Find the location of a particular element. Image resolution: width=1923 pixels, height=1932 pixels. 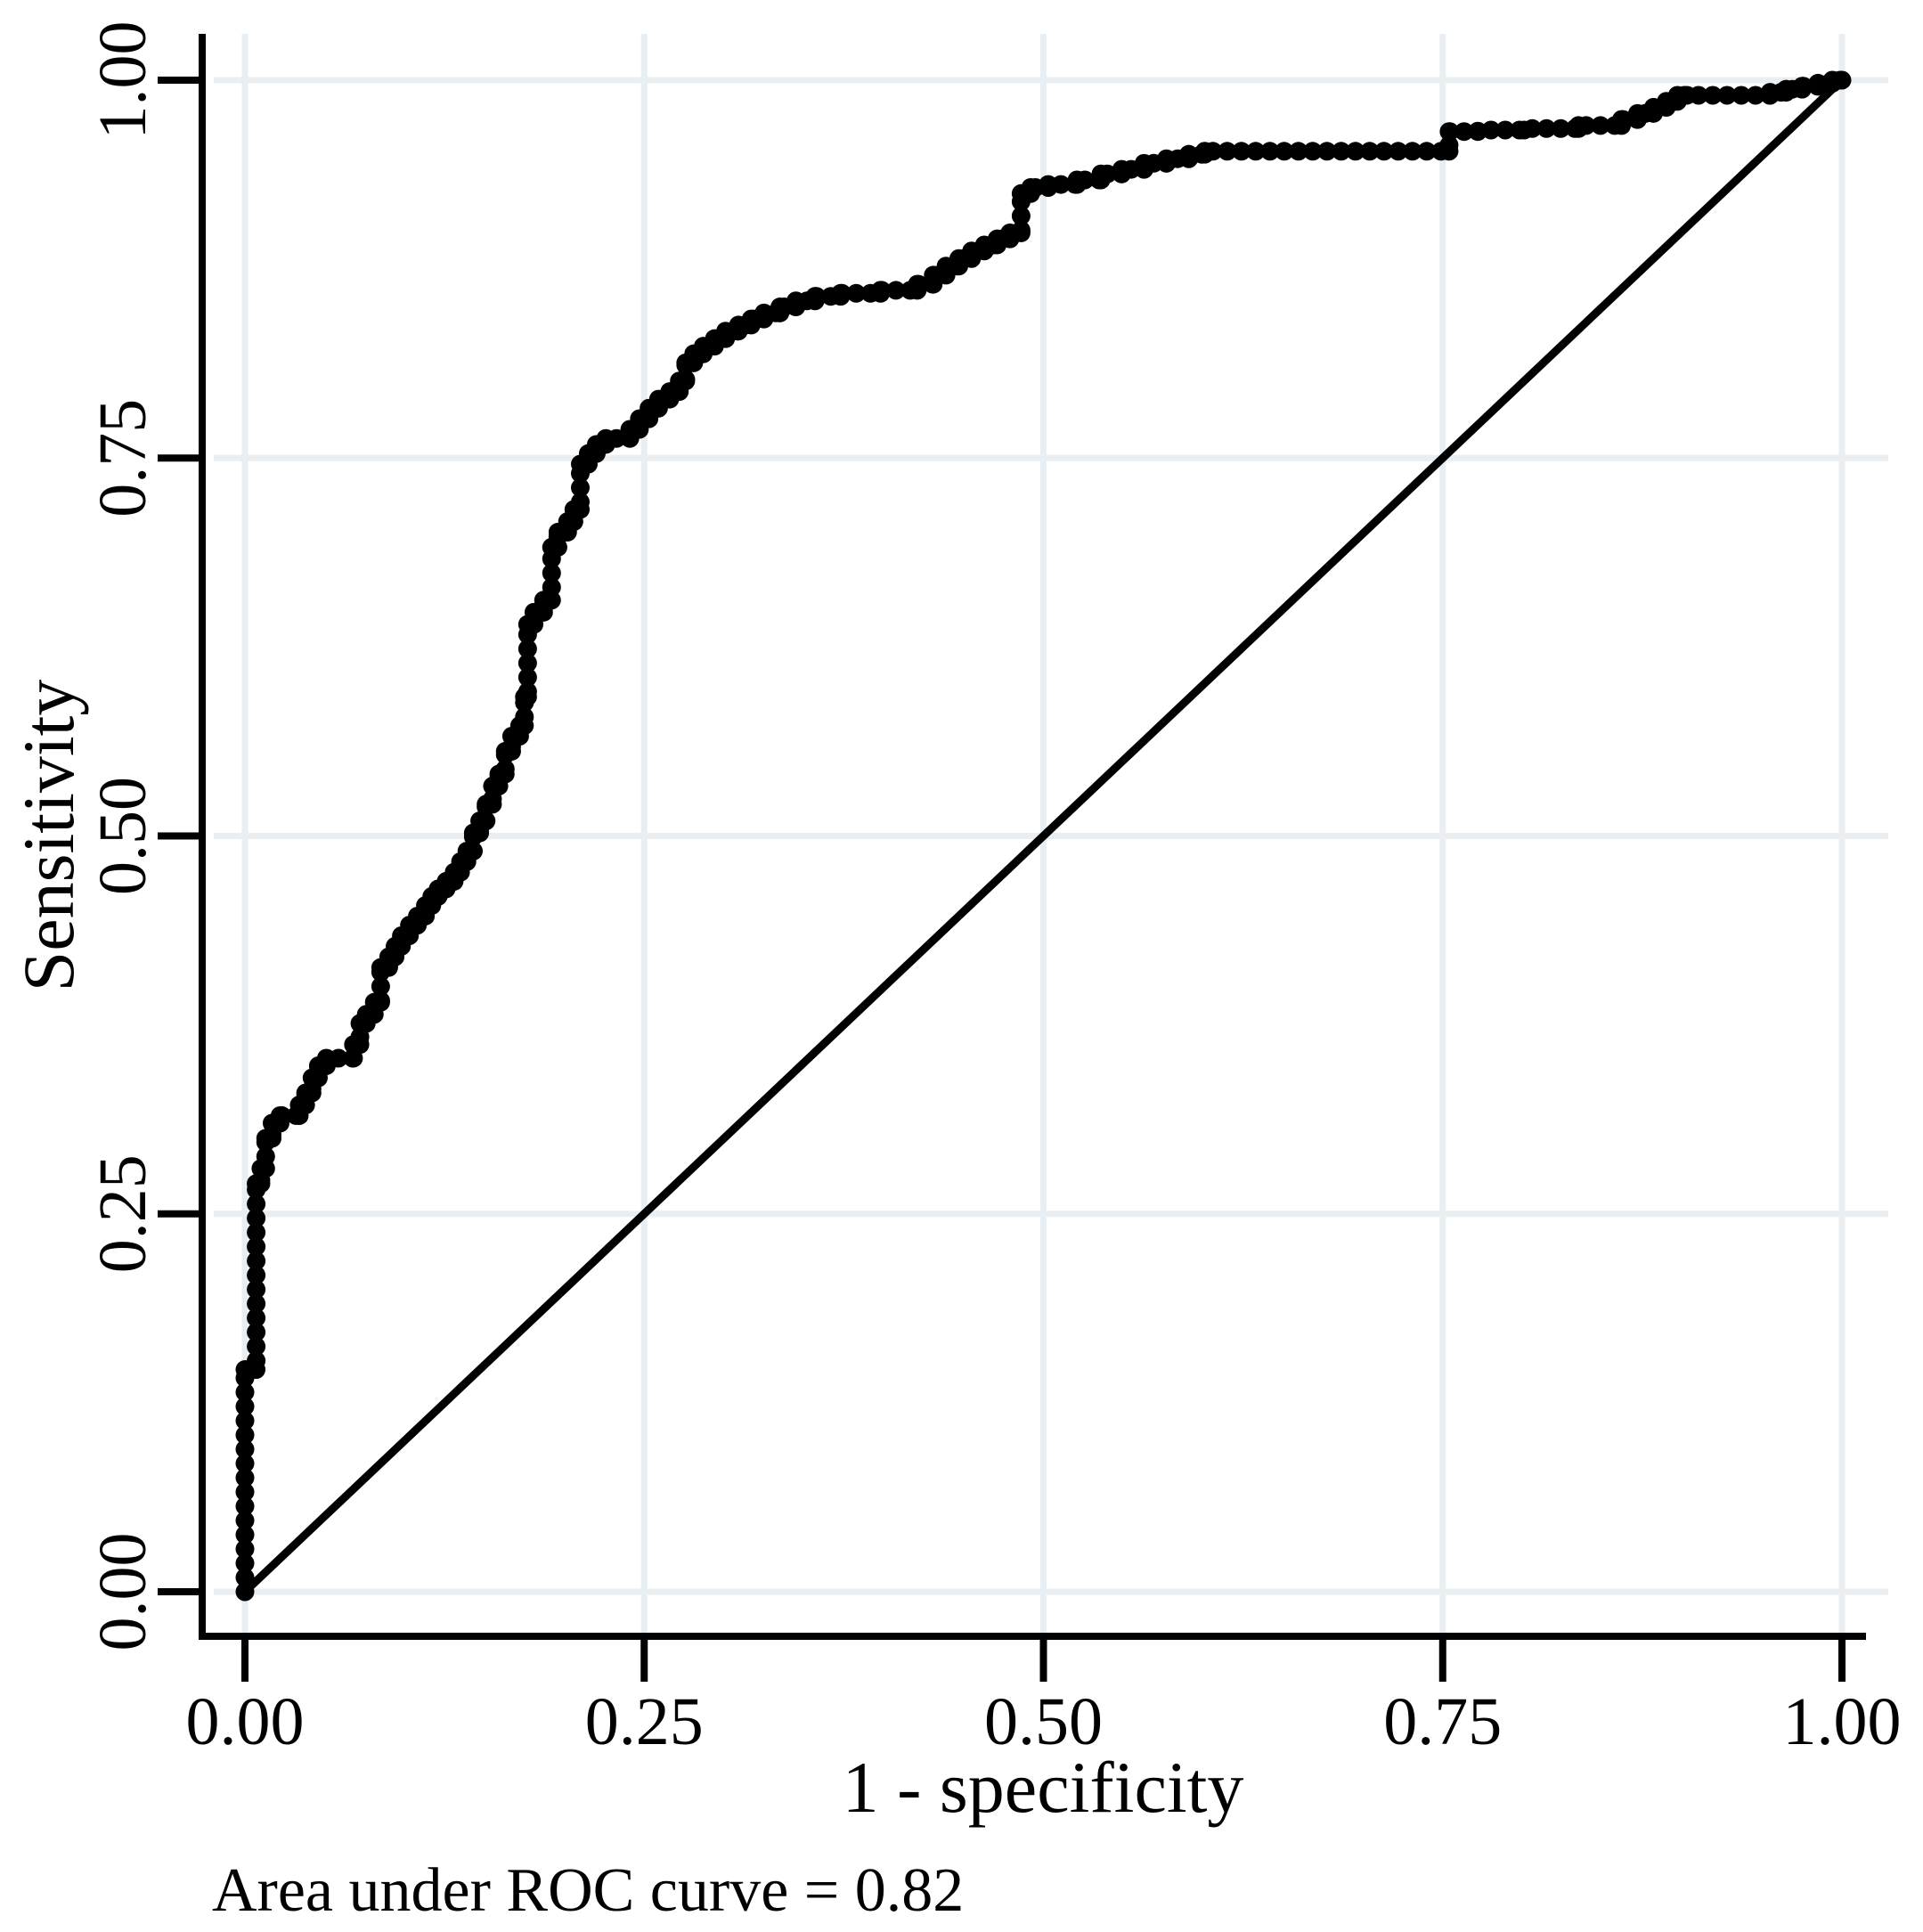

x-tick-label: 0.25 is located at coordinates (644, 1721).